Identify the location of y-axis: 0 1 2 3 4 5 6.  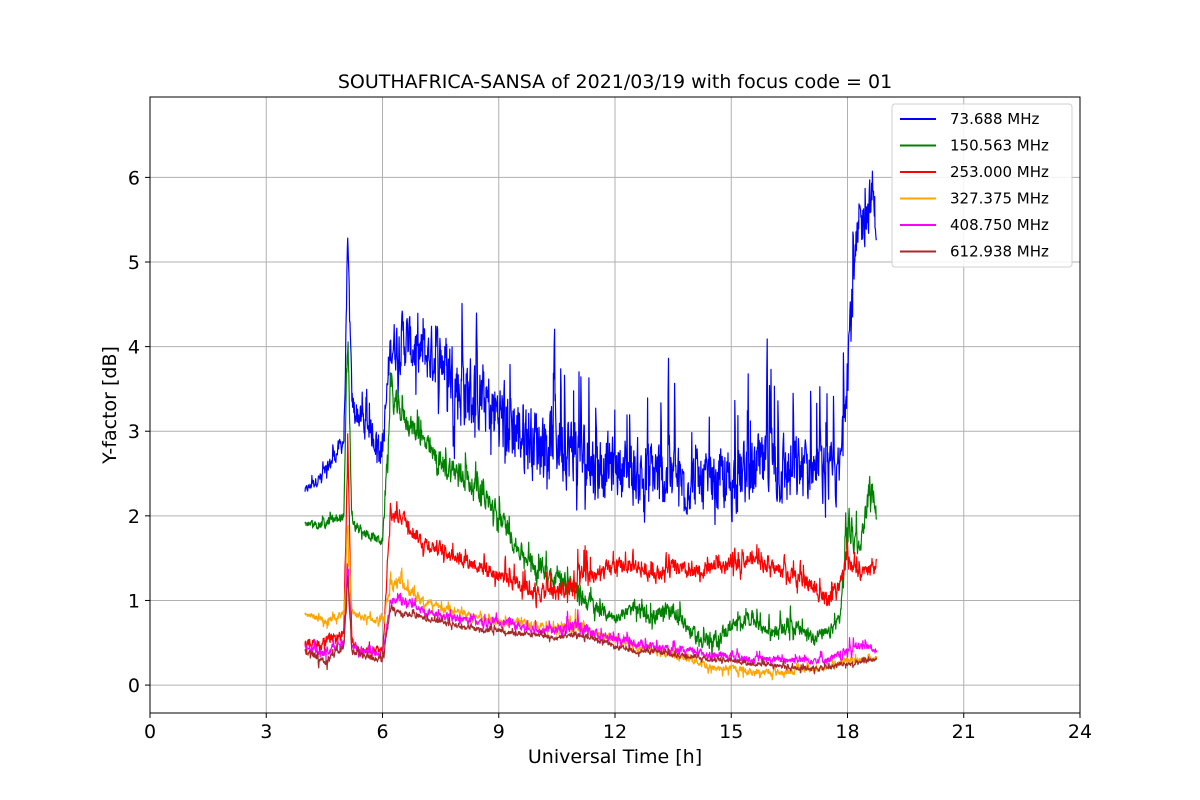
(139, 432).